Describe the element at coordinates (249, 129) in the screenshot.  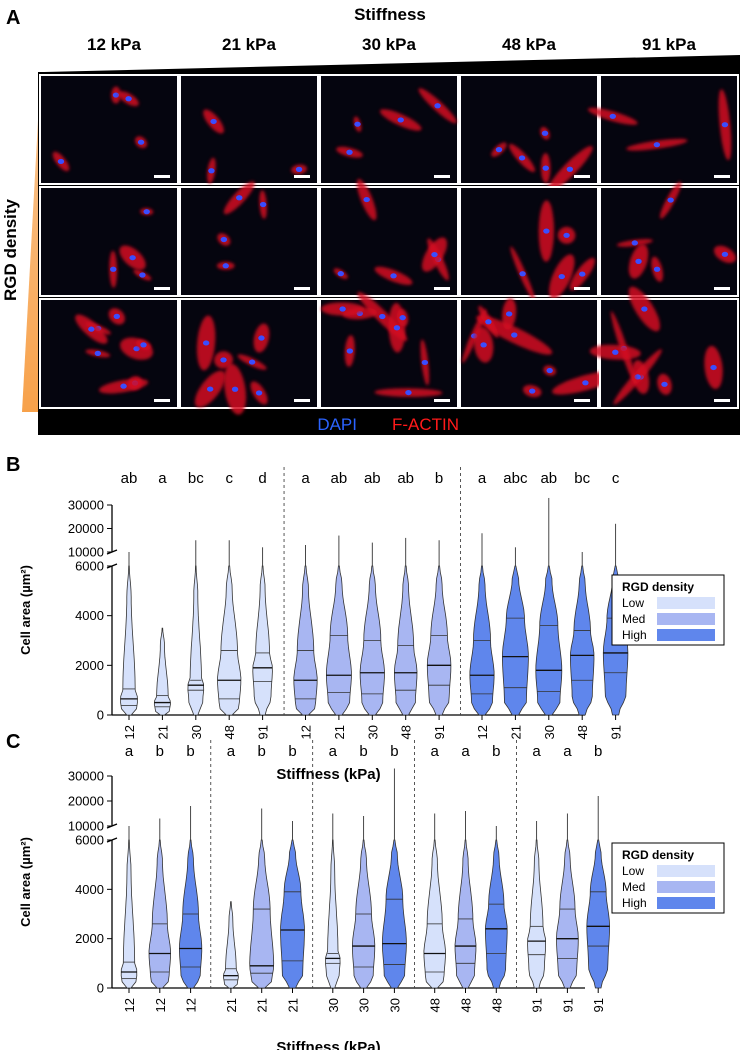
I see `micrograph-r1-c2` at that location.